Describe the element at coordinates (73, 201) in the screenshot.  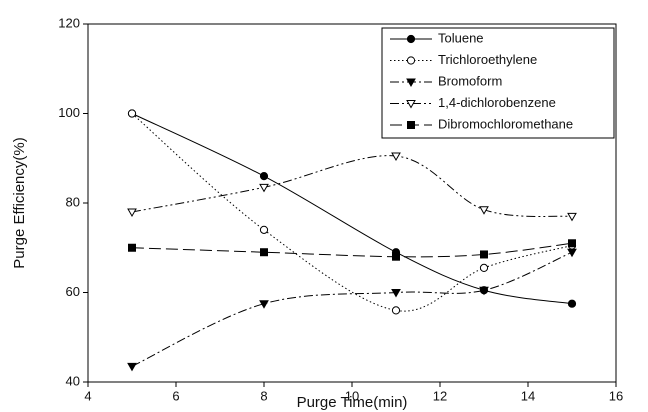
I see `y-tick-label: 80` at that location.